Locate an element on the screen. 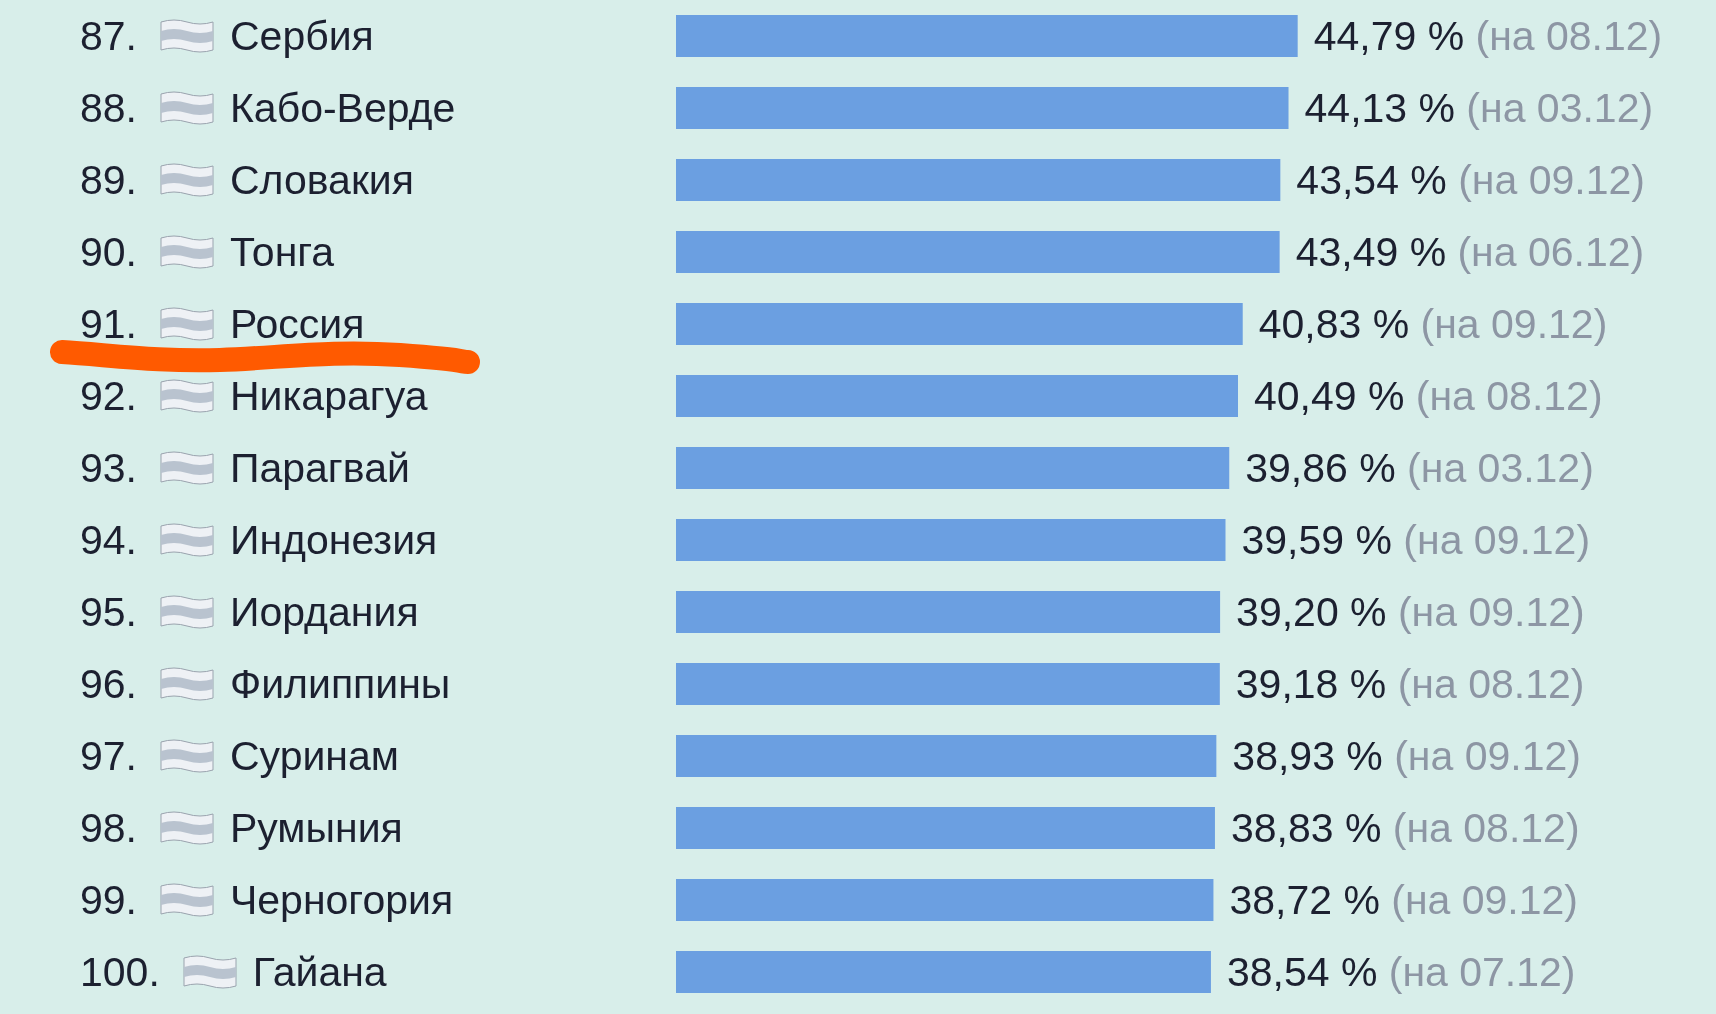 The width and height of the screenshot is (1716, 1014). category-label: 89. Словакия is located at coordinates (247, 180).